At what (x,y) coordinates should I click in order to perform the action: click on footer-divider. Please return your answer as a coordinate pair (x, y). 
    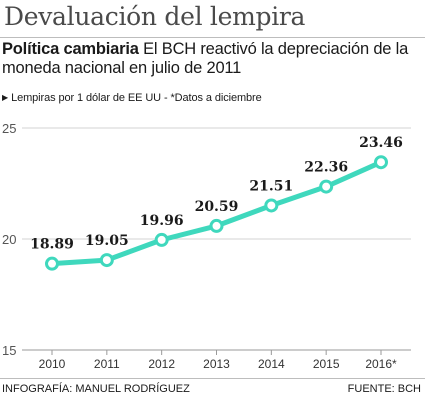
    Looking at the image, I should click on (212, 378).